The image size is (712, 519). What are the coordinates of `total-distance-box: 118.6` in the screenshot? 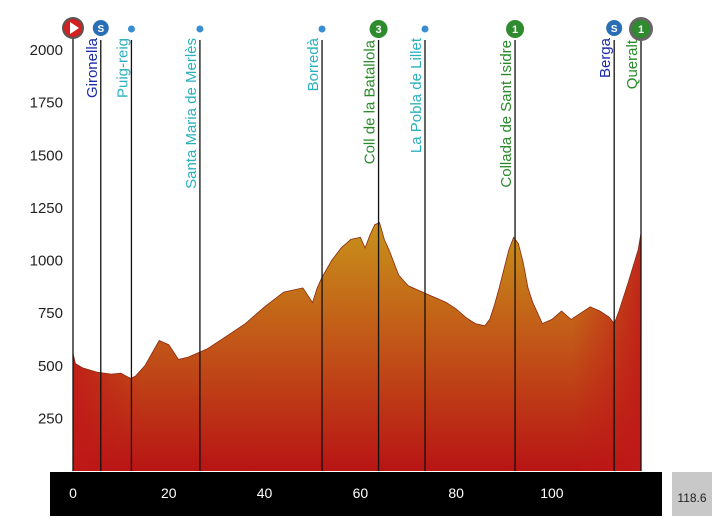 It's located at (692, 494).